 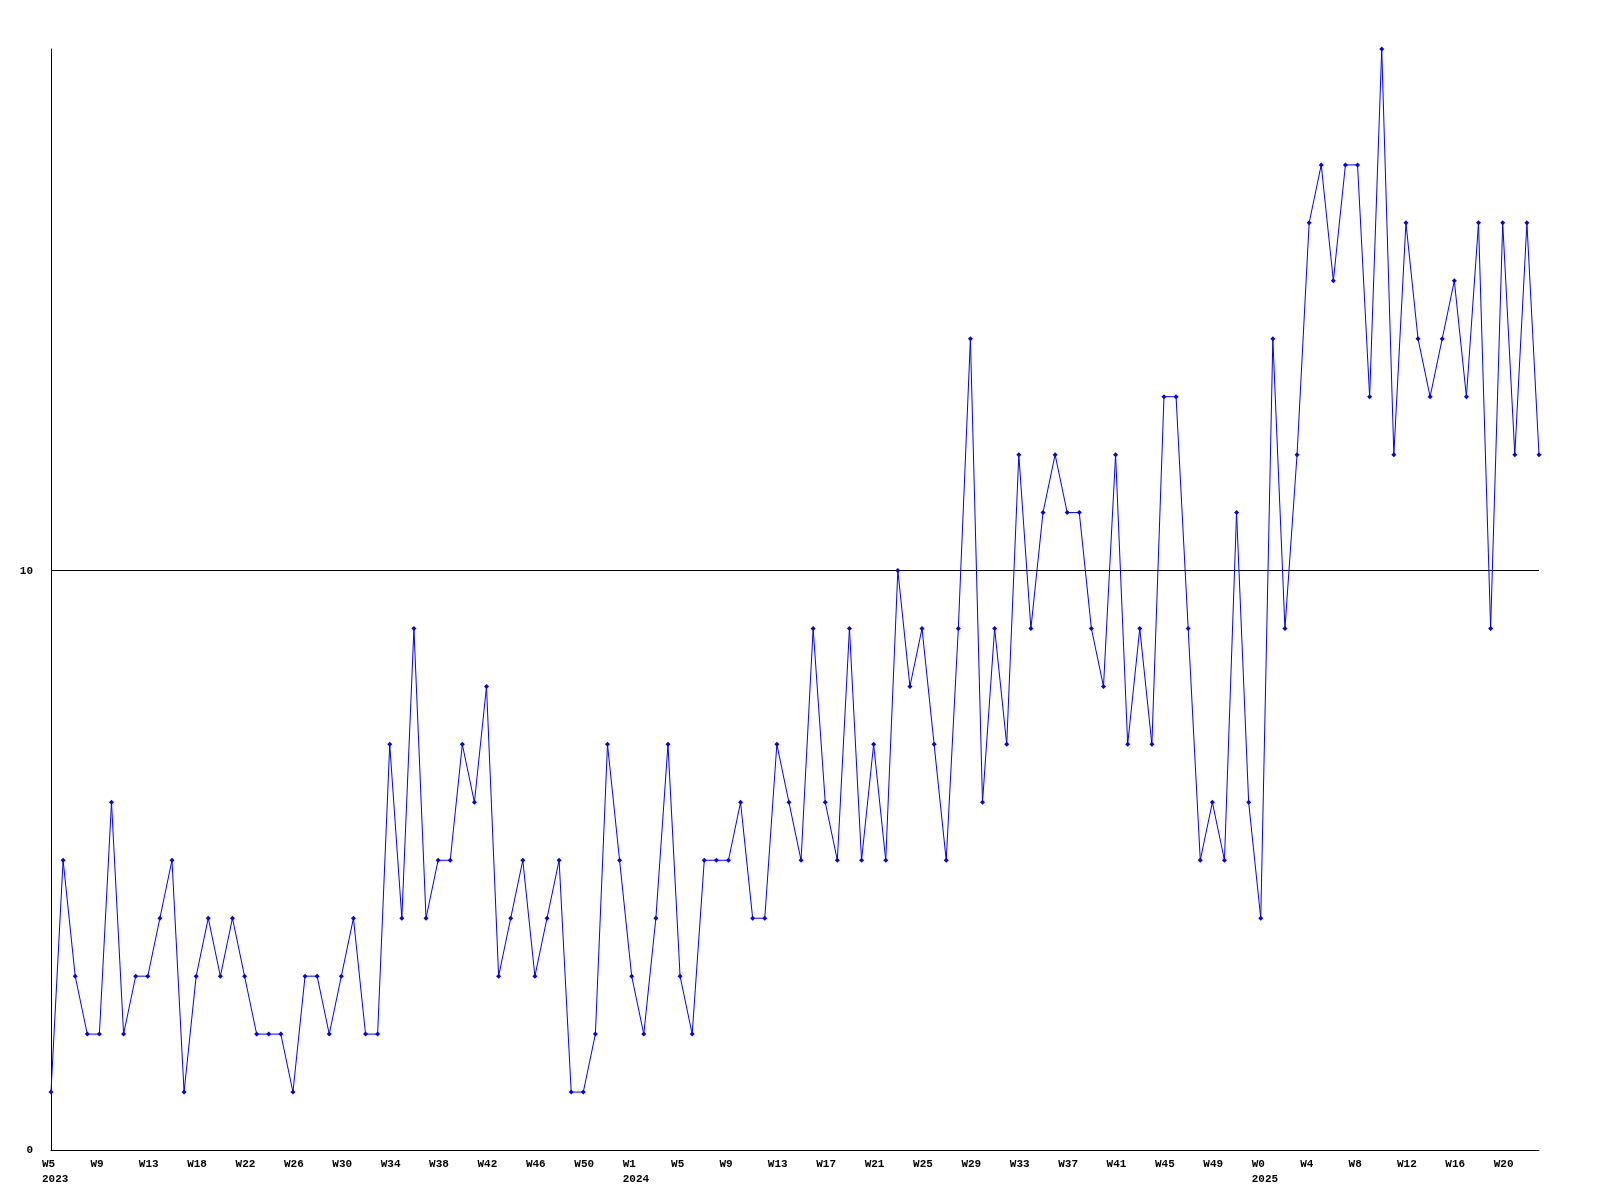 What do you see at coordinates (487, 1163) in the screenshot?
I see `x-tick-label: W42` at bounding box center [487, 1163].